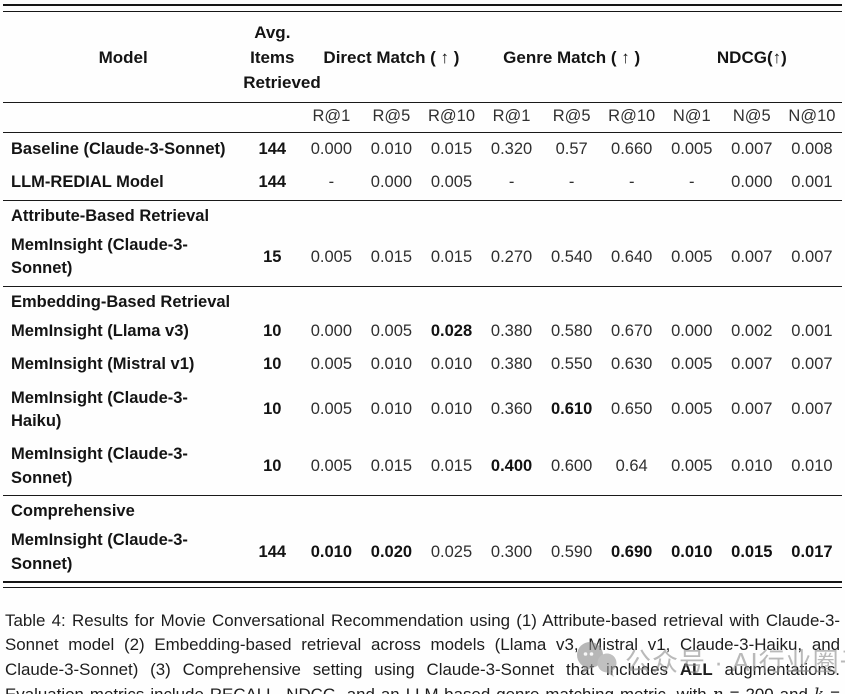  Describe the element at coordinates (571, 116) in the screenshot. I see `subheader-genre-r5: R@5` at that location.